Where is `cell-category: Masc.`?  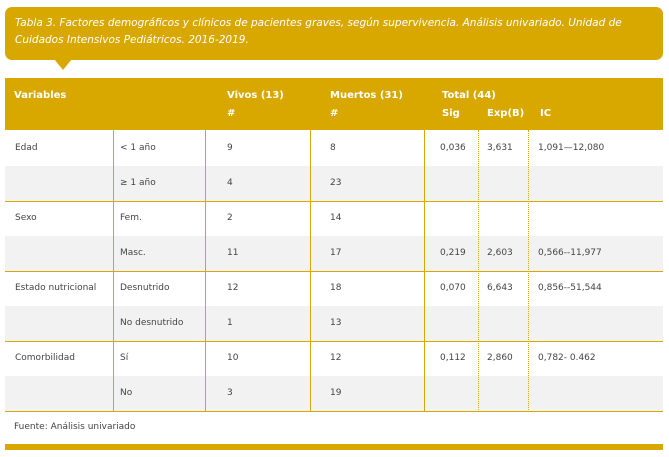
cell-category: Masc. is located at coordinates (133, 253).